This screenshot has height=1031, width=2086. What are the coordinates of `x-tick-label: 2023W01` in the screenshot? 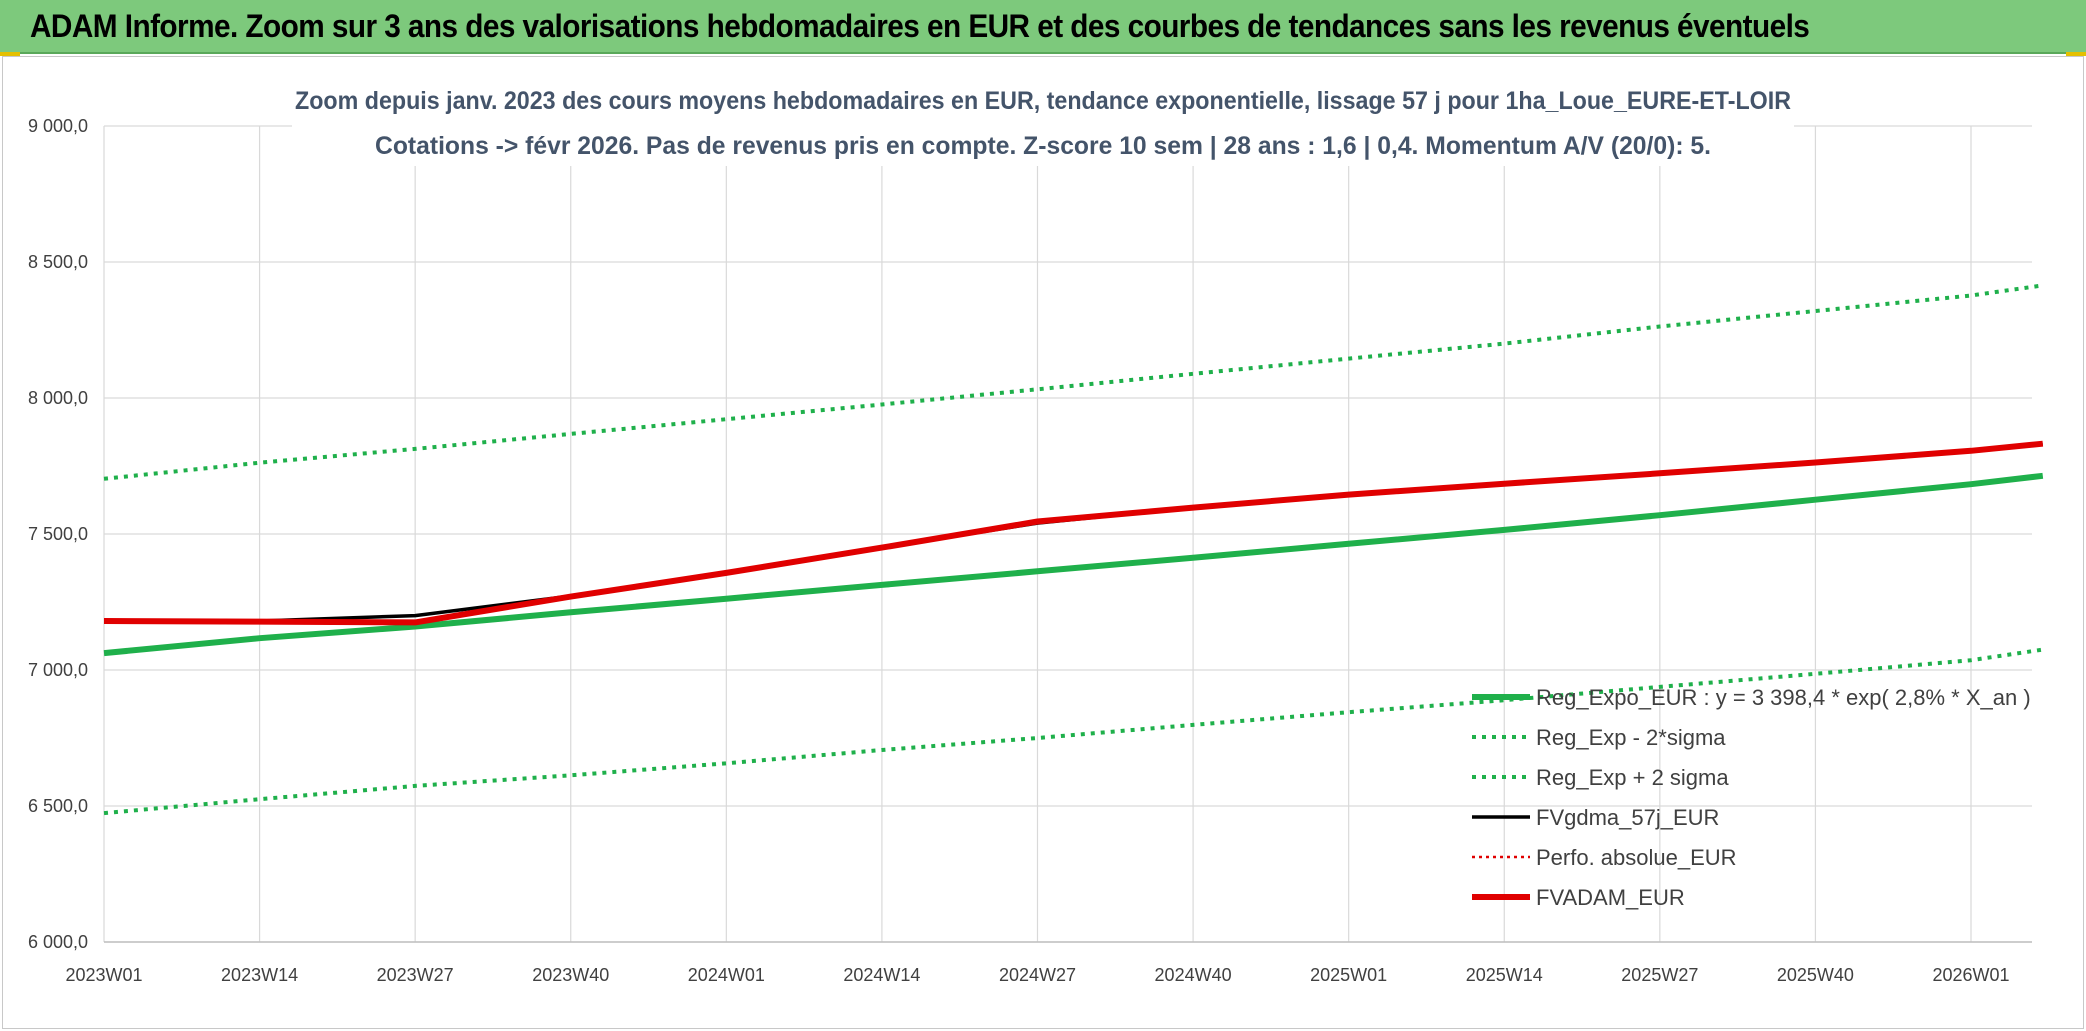 It's located at (103, 975).